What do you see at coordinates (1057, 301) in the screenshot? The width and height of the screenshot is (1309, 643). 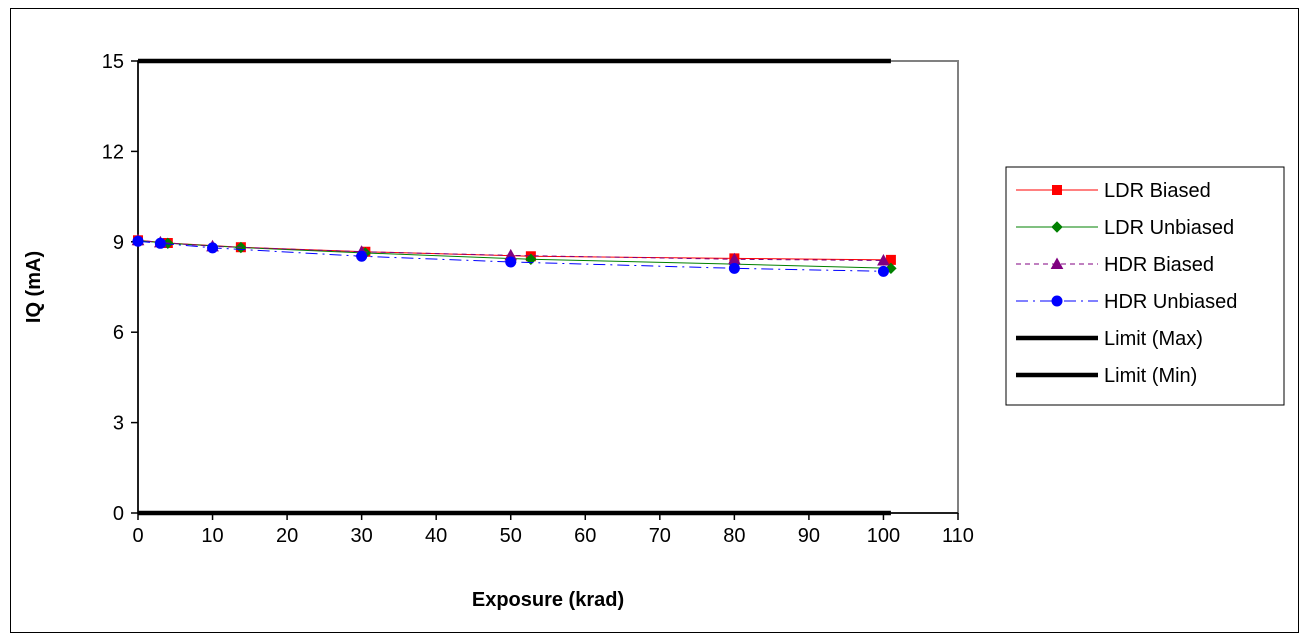 I see `legend-marker-hdr-unbiased` at bounding box center [1057, 301].